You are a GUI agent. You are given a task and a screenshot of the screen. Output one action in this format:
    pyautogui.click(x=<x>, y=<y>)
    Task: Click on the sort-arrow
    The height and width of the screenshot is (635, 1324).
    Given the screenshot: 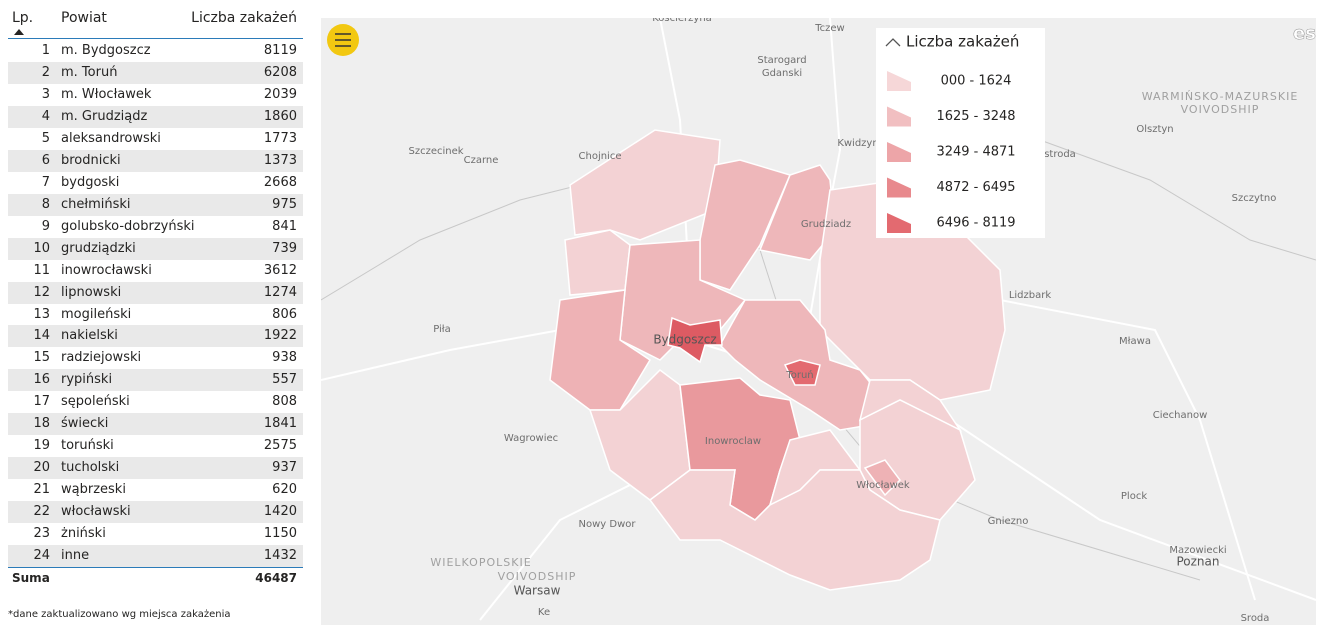 What is the action you would take?
    pyautogui.click(x=19, y=32)
    